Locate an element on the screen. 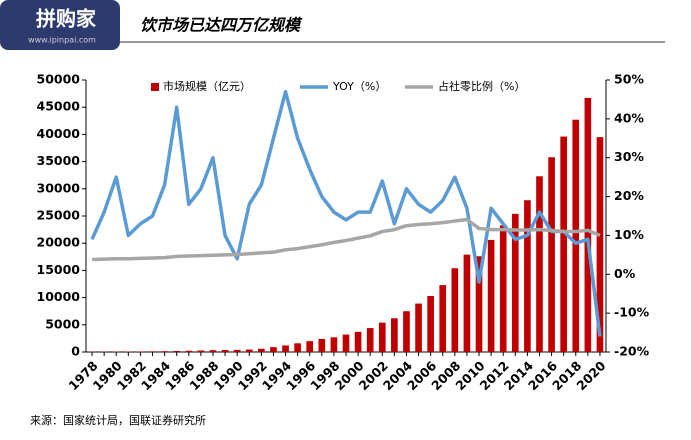 The height and width of the screenshot is (440, 691). source-note: 来源：国家统计局，国联证券研究所 is located at coordinates (118, 420).